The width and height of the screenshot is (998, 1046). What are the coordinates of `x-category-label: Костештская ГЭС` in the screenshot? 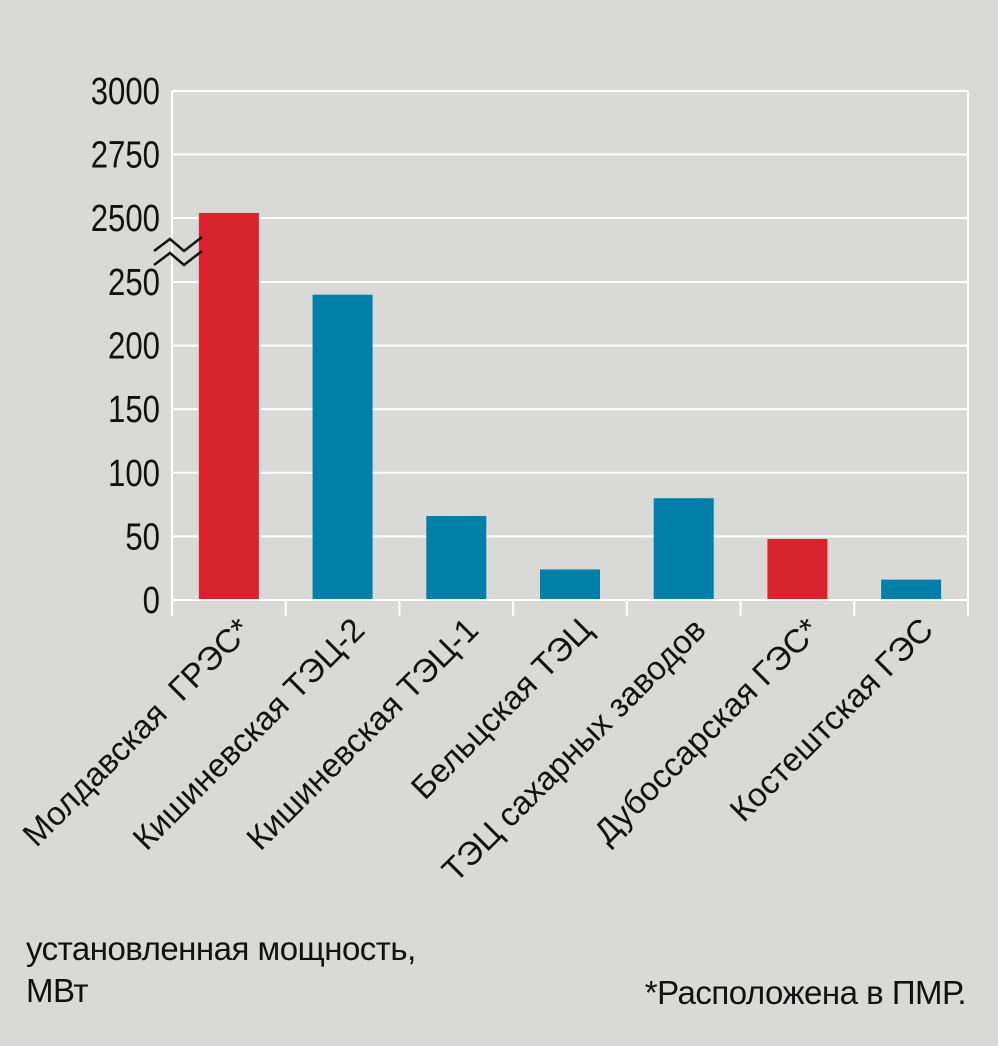 It's located at (831, 720).